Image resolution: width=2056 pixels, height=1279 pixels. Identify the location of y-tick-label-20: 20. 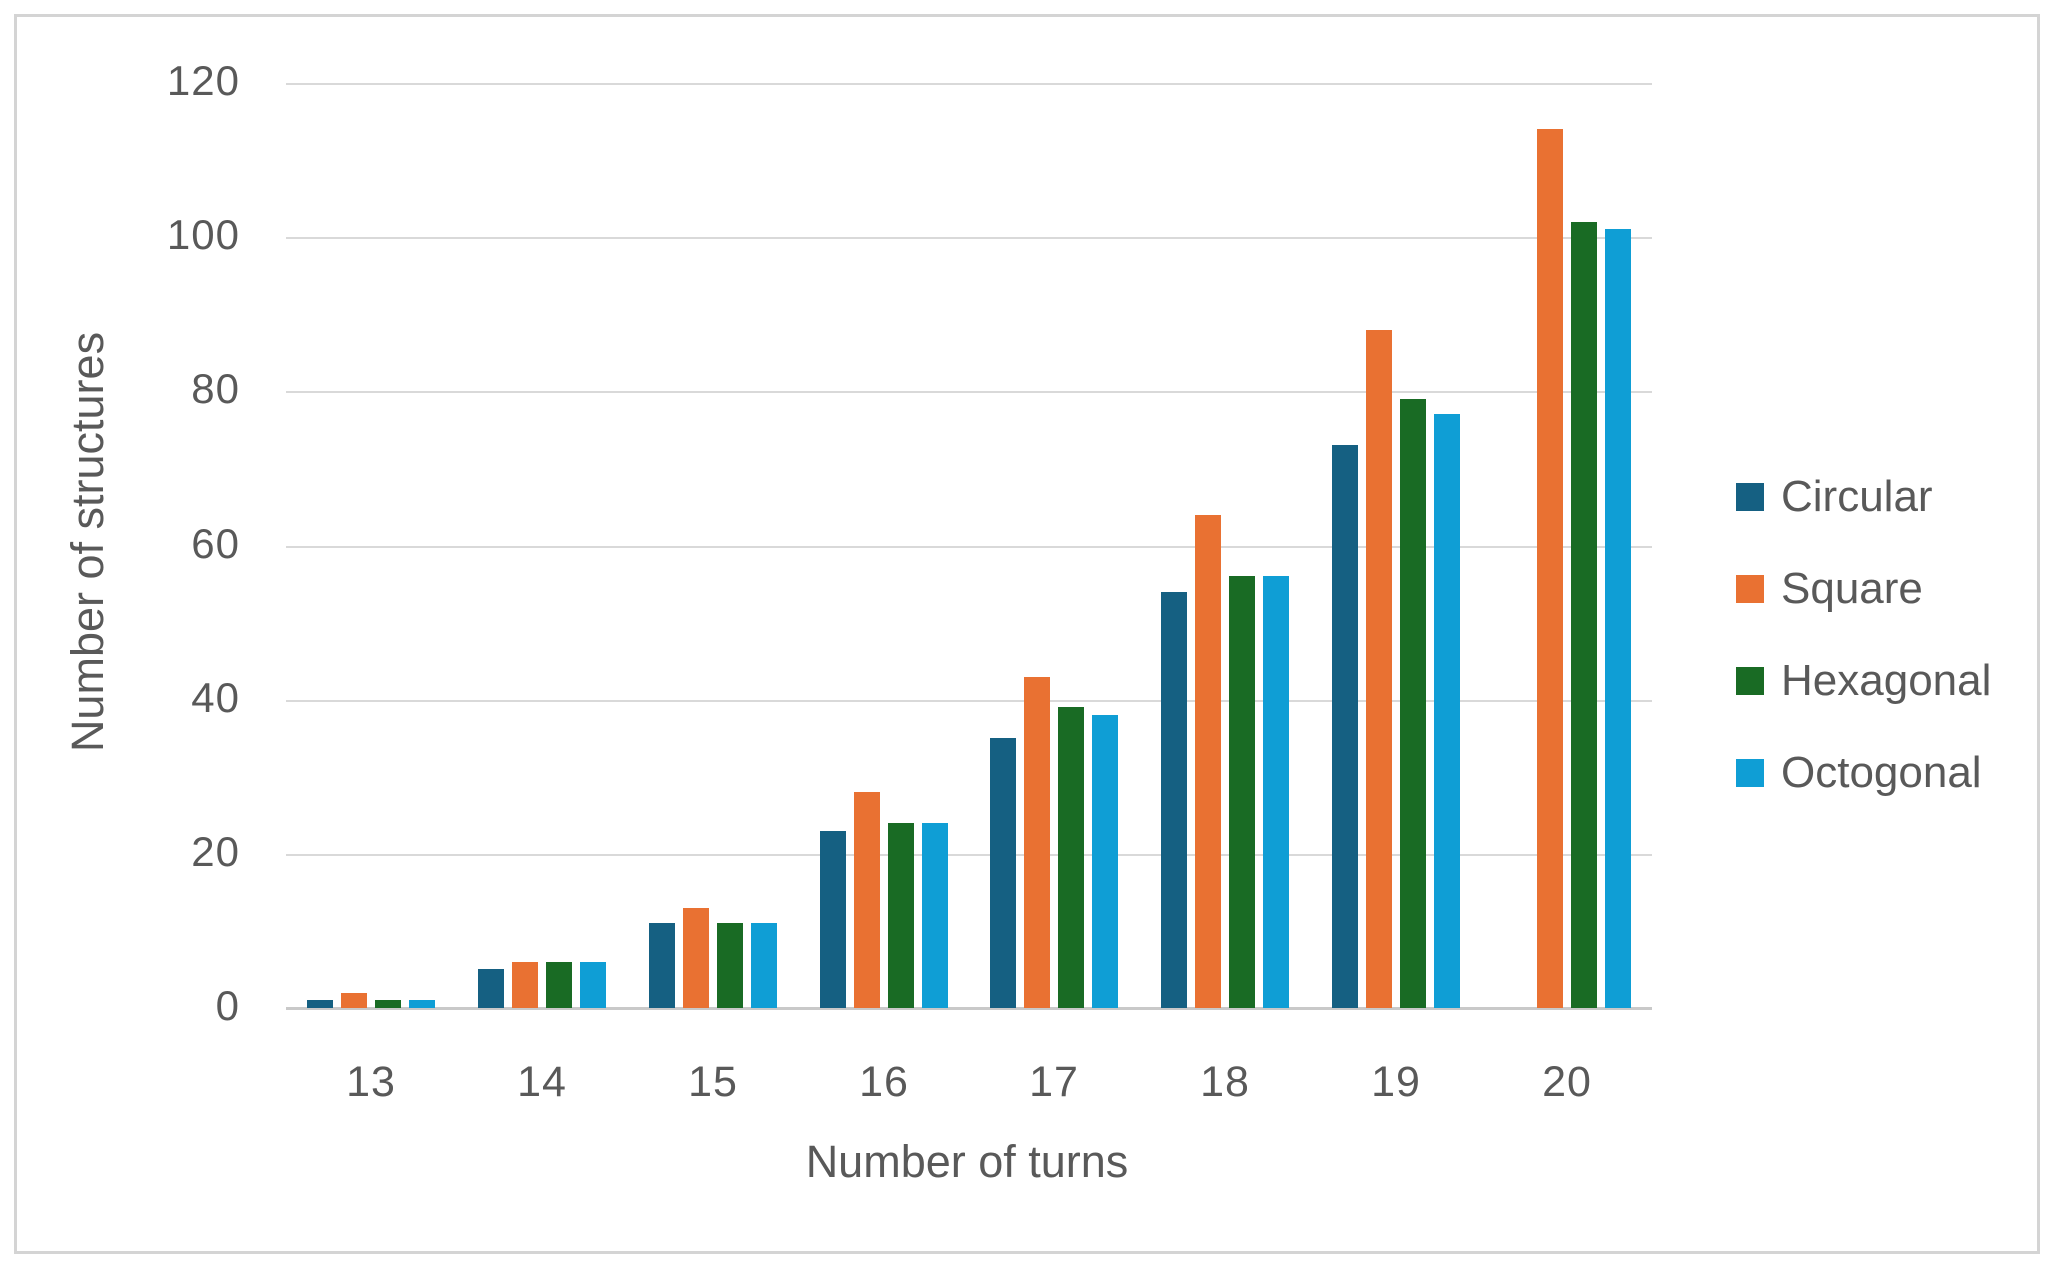
(215, 852).